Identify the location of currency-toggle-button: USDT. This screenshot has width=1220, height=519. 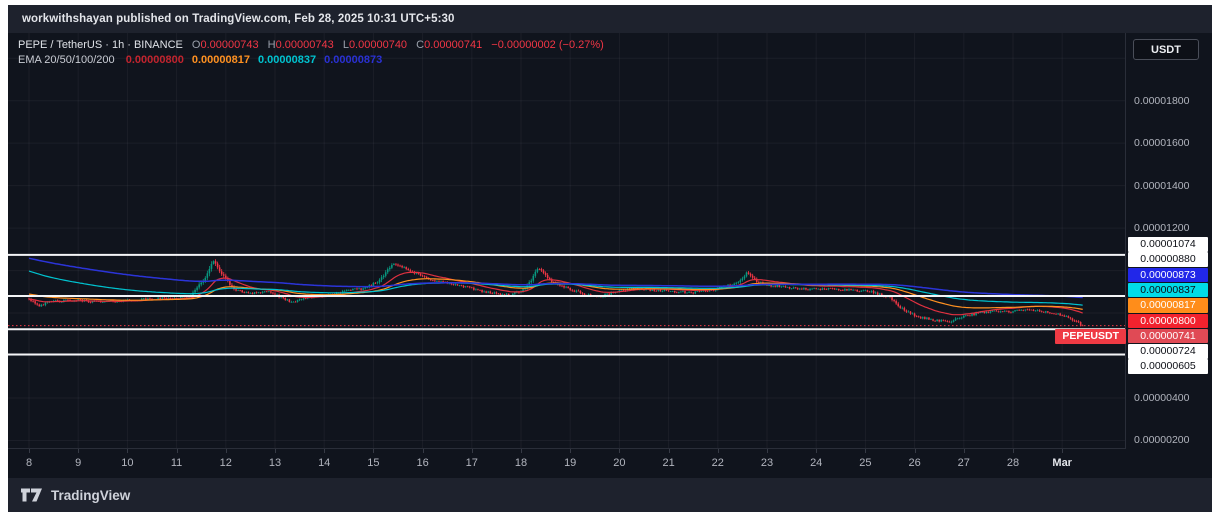
(1166, 49).